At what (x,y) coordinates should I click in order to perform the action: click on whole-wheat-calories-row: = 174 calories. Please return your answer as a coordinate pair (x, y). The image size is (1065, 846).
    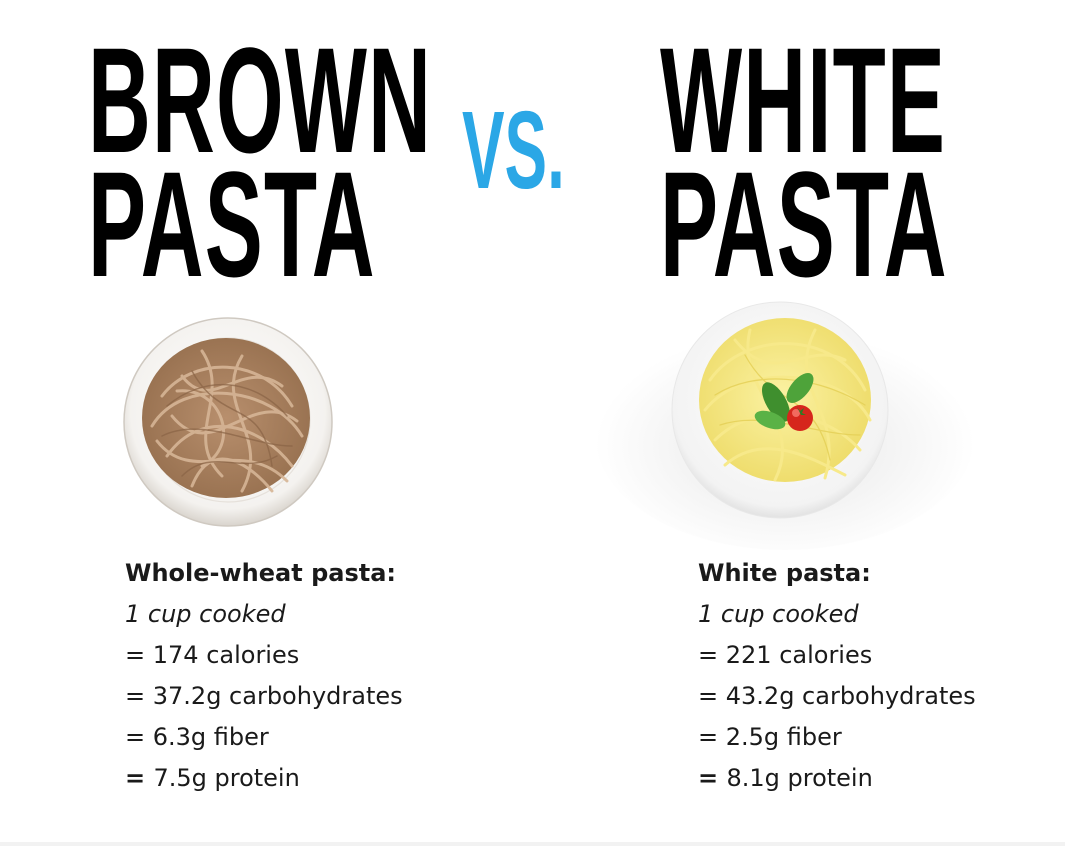
    Looking at the image, I should click on (264, 655).